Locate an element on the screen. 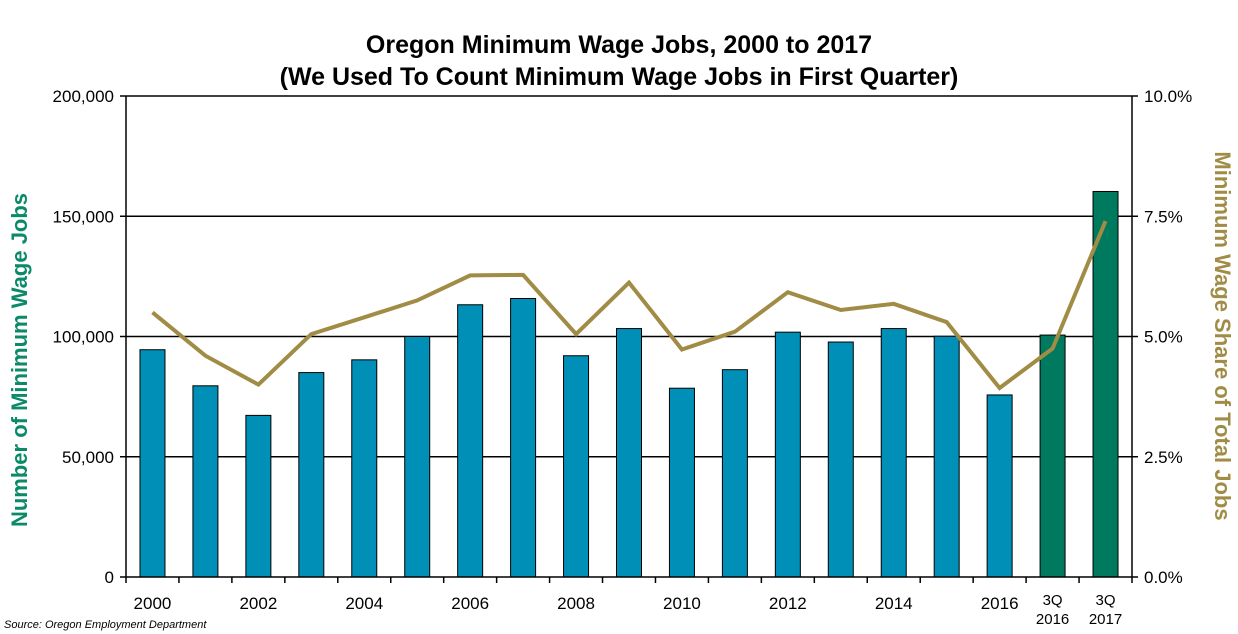 The image size is (1238, 634). chart-title: Oregon Minimum Wage Jobs, 2000 to 2017 is located at coordinates (619, 45).